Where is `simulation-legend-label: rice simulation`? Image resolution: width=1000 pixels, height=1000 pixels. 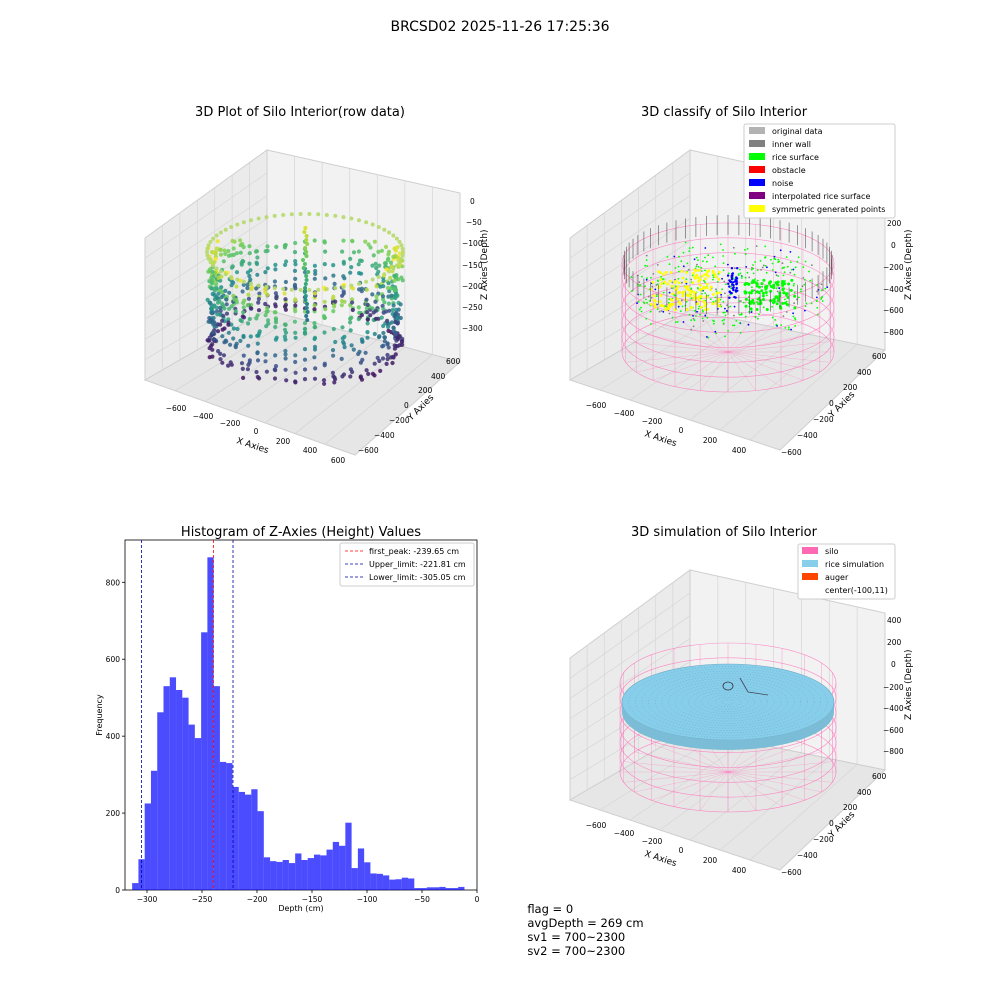
simulation-legend-label: rice simulation is located at coordinates (854, 564).